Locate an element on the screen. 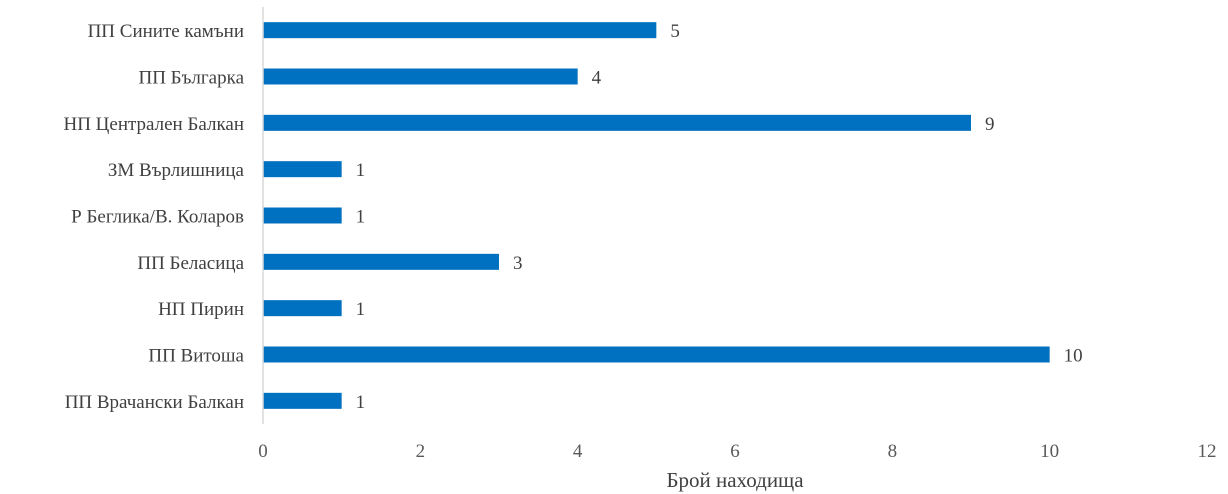 The image size is (1228, 494). data-label: 9 is located at coordinates (990, 124).